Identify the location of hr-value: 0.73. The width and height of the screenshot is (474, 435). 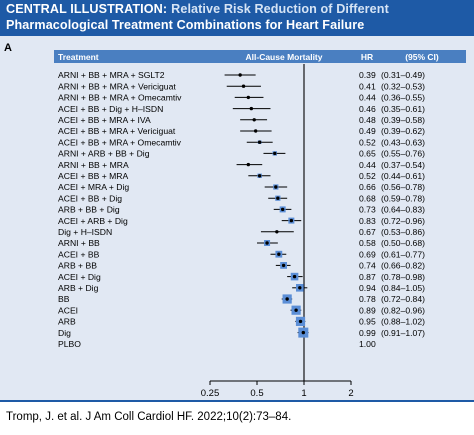
(367, 210).